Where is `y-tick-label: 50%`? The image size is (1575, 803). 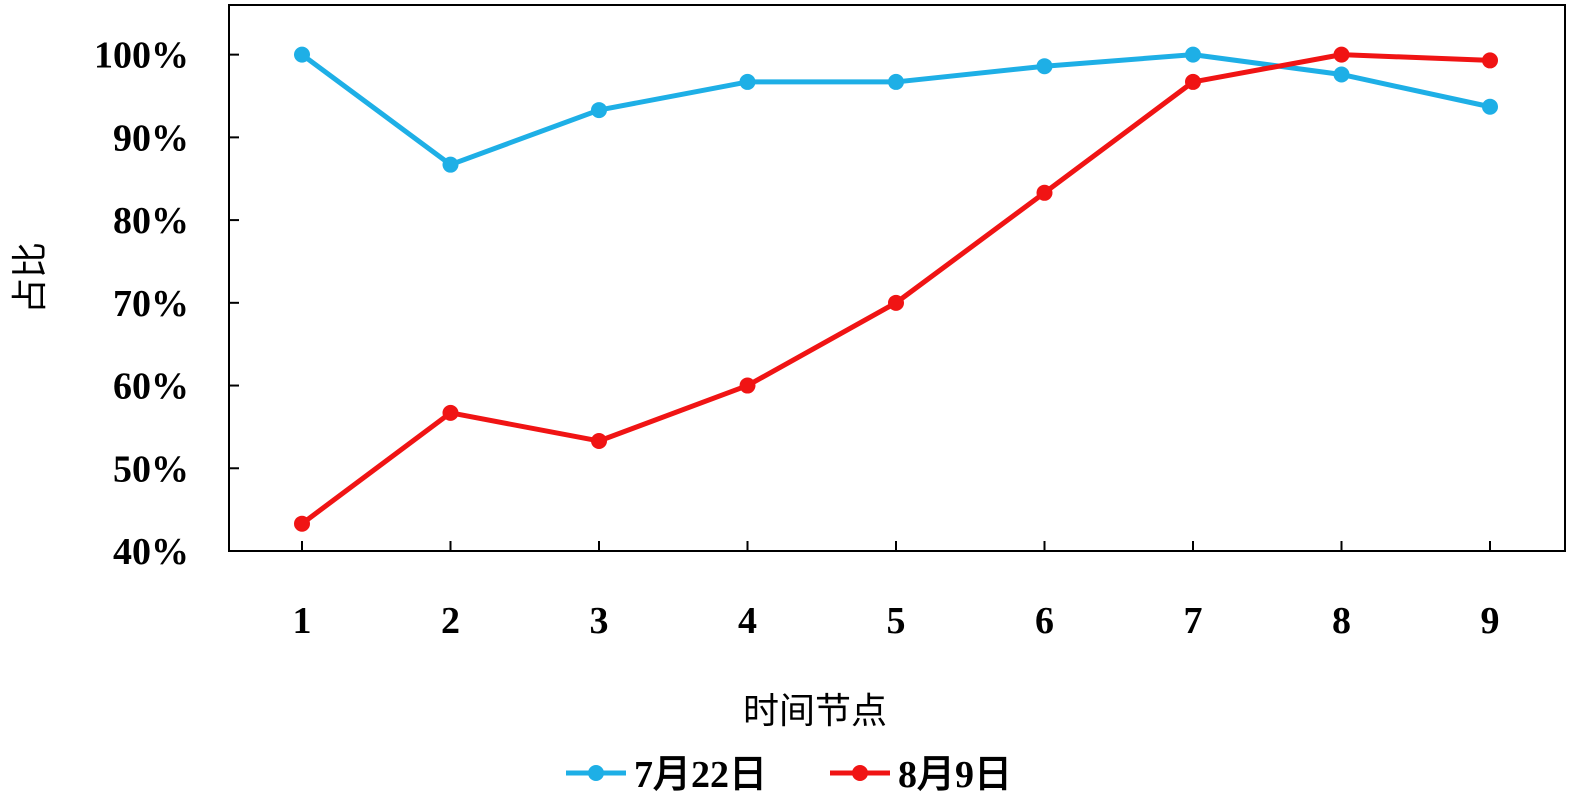 y-tick-label: 50% is located at coordinates (151, 469).